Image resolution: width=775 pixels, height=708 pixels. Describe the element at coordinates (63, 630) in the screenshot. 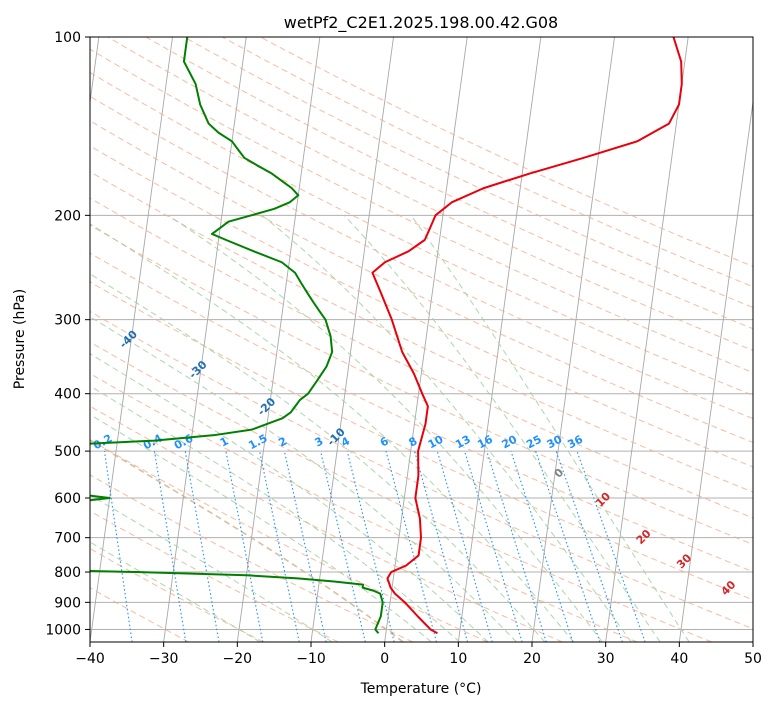

I see `y-tick-label: 1000` at that location.